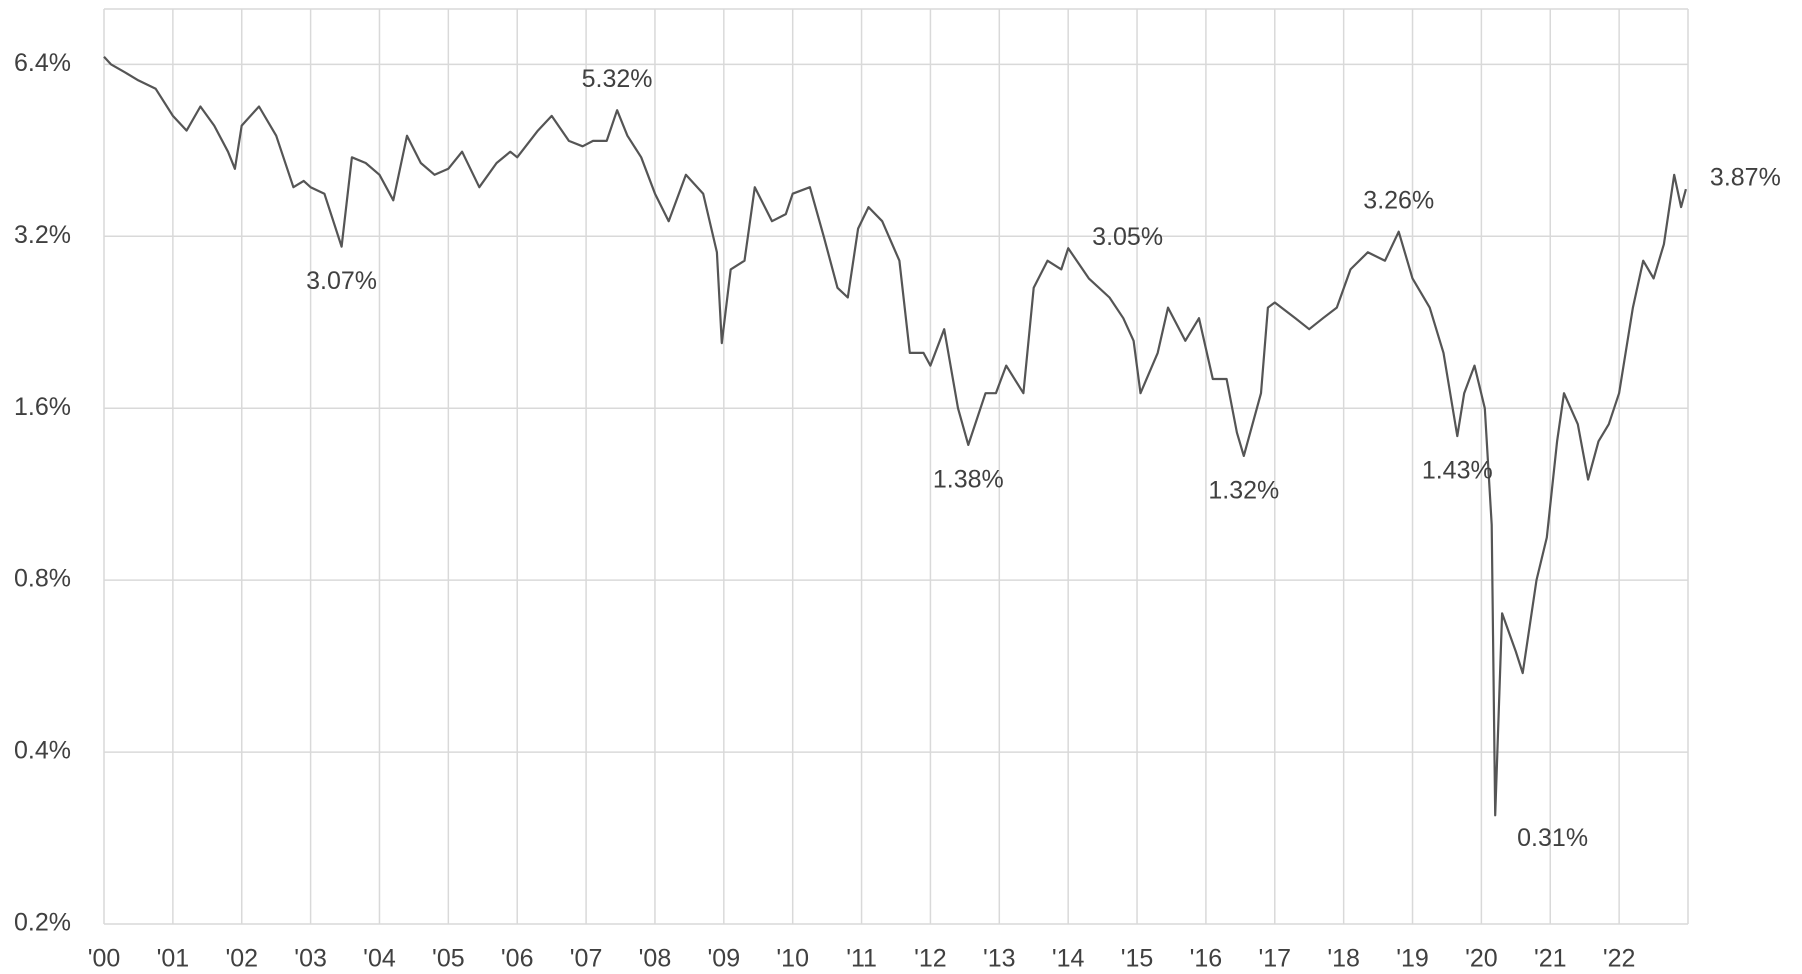  What do you see at coordinates (42, 923) in the screenshot?
I see `y-tick-label: 0.2%` at bounding box center [42, 923].